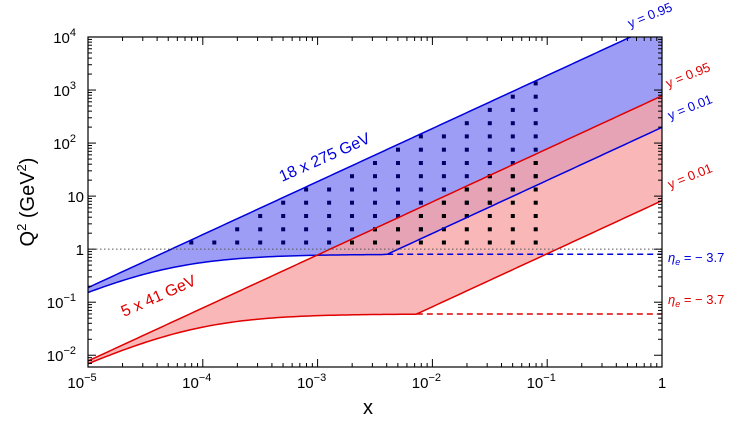 The image size is (742, 423). What do you see at coordinates (75, 197) in the screenshot?
I see `y-tick-label: 10` at bounding box center [75, 197].